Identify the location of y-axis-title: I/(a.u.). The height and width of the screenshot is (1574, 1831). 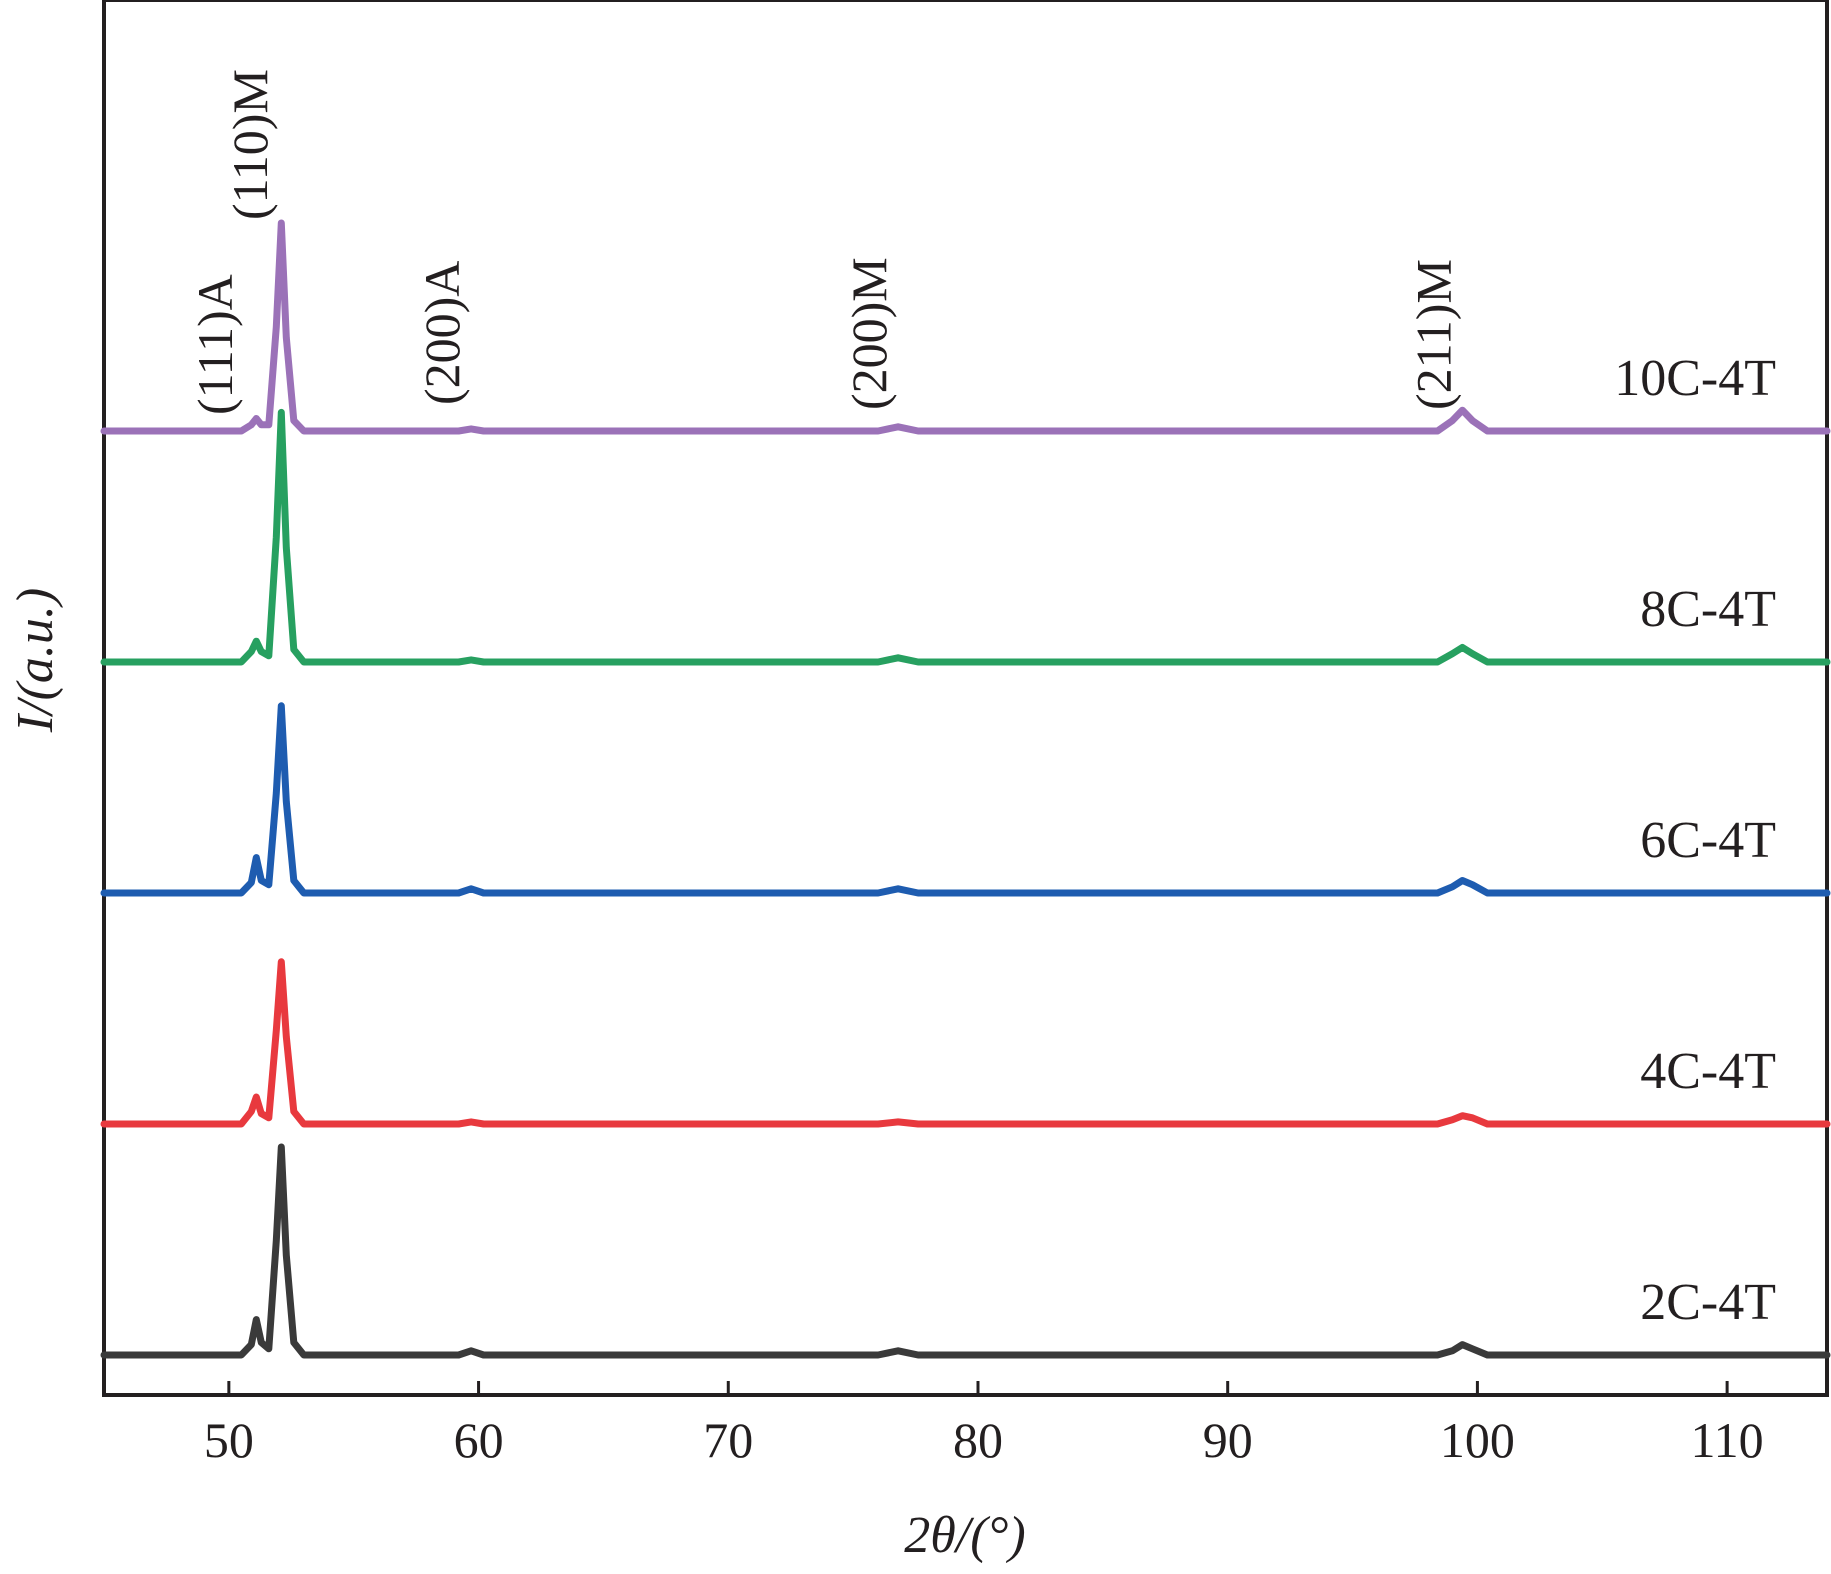
(35, 660).